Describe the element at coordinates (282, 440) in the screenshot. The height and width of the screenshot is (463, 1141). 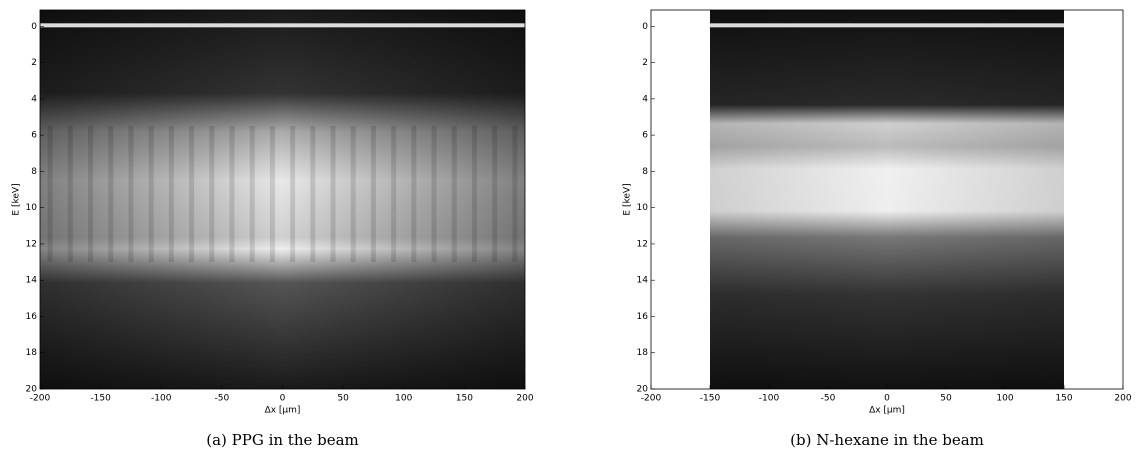
I see `caption: (a) PPG in the beam` at that location.